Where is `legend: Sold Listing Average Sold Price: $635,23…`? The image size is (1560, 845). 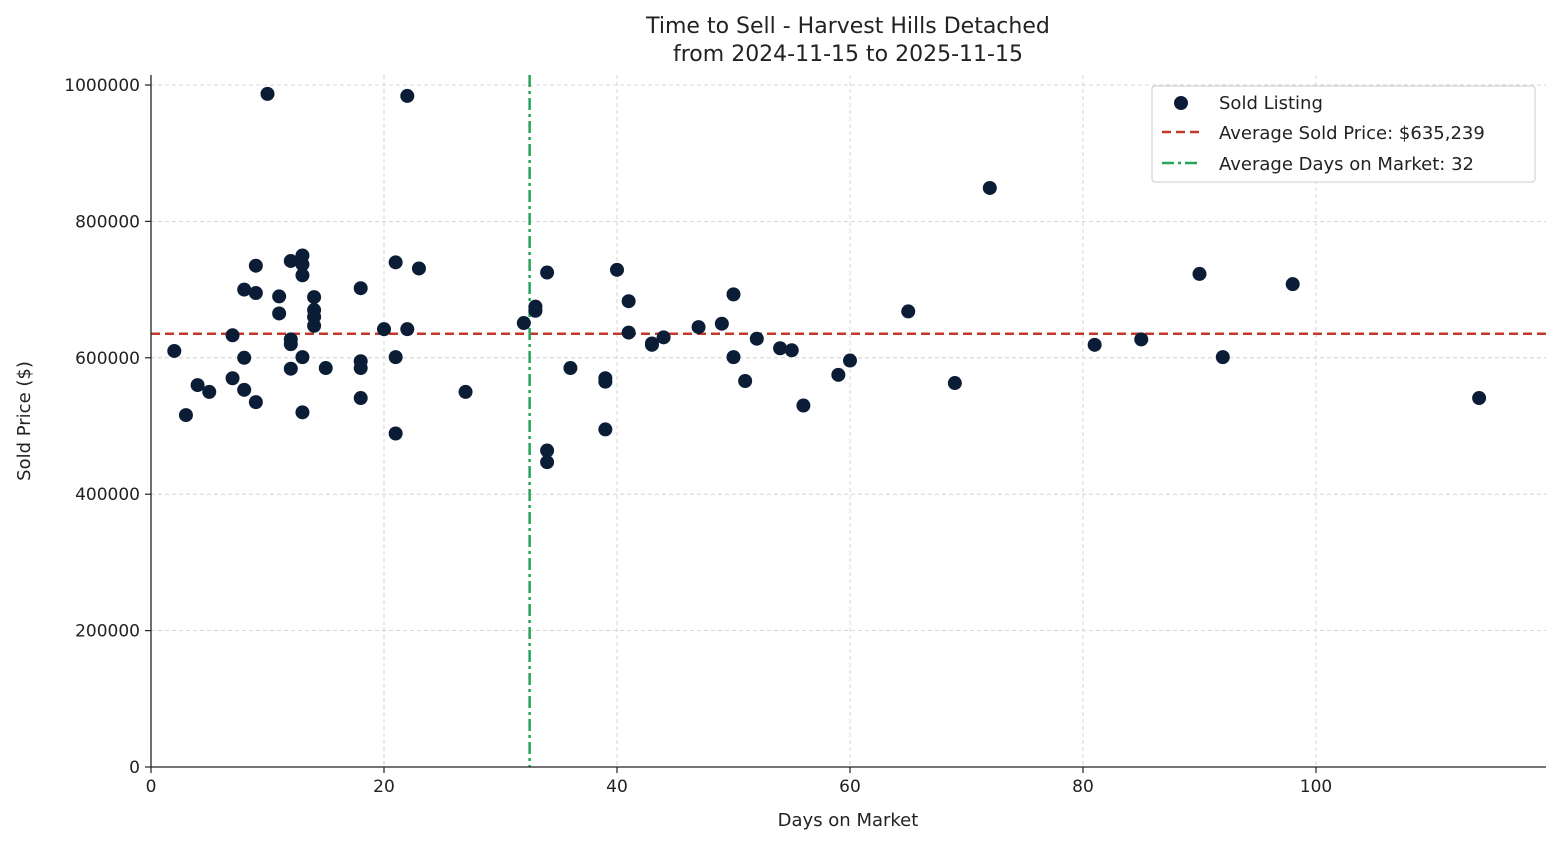 legend: Sold Listing Average Sold Price: $635,23… is located at coordinates (1343, 134).